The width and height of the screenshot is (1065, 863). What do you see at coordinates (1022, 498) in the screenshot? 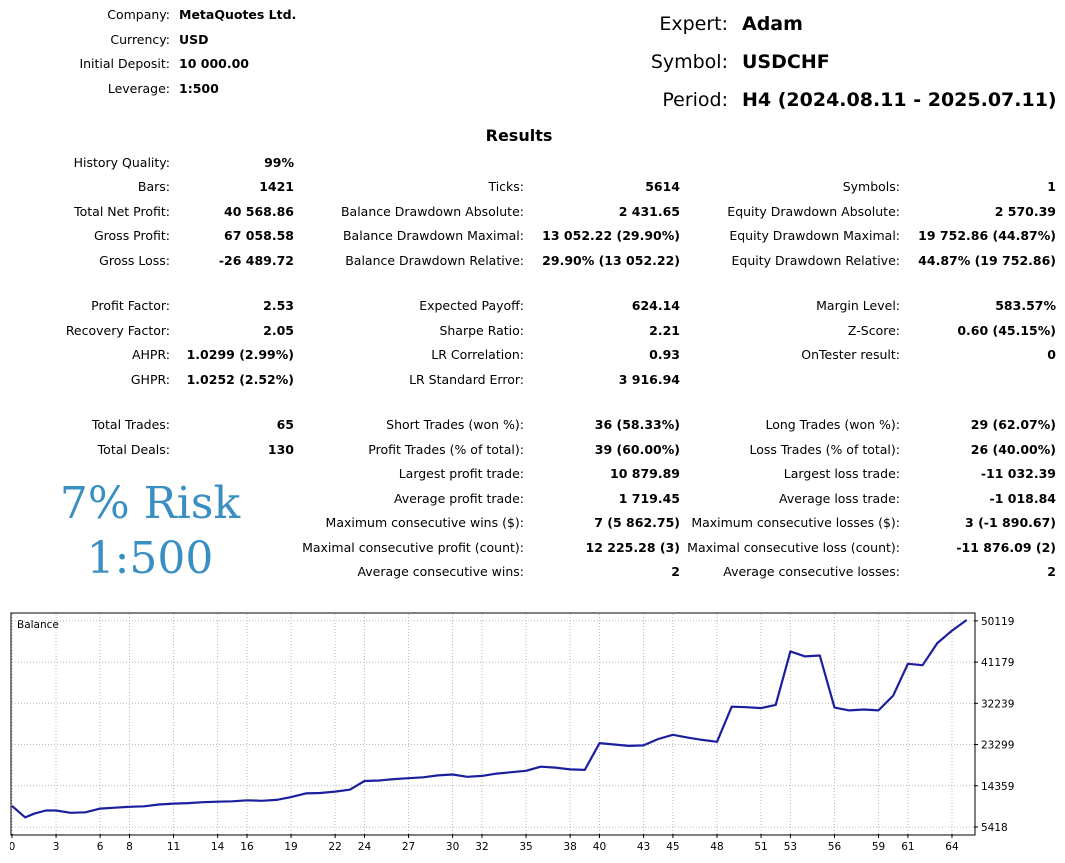
I see `stat-value: -1 018.84` at bounding box center [1022, 498].